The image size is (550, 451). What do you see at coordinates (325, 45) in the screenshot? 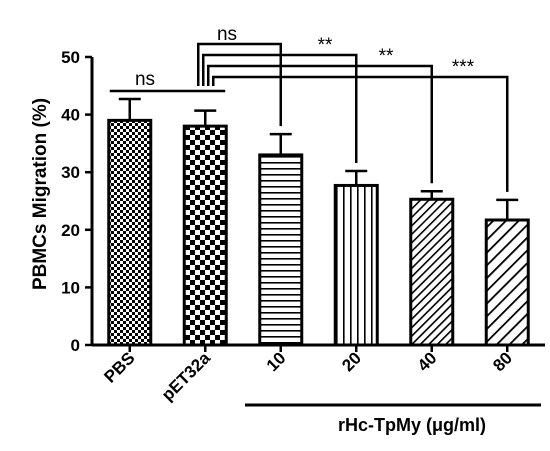
I see `sig-label-2: **` at bounding box center [325, 45].